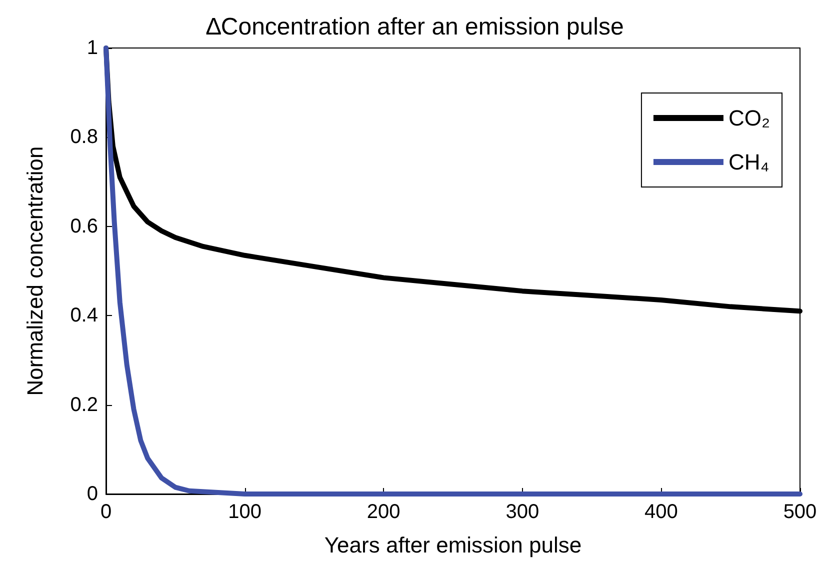 The width and height of the screenshot is (830, 574). What do you see at coordinates (84, 315) in the screenshot?
I see `y-tick-label: 0.4` at bounding box center [84, 315].